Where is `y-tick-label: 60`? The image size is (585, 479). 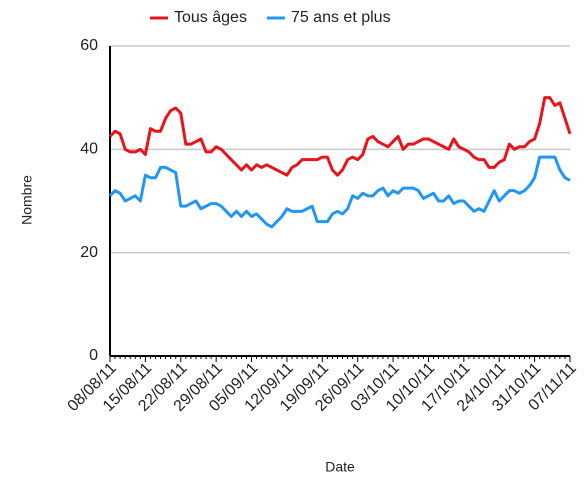
y-tick-label: 60 is located at coordinates (89, 45).